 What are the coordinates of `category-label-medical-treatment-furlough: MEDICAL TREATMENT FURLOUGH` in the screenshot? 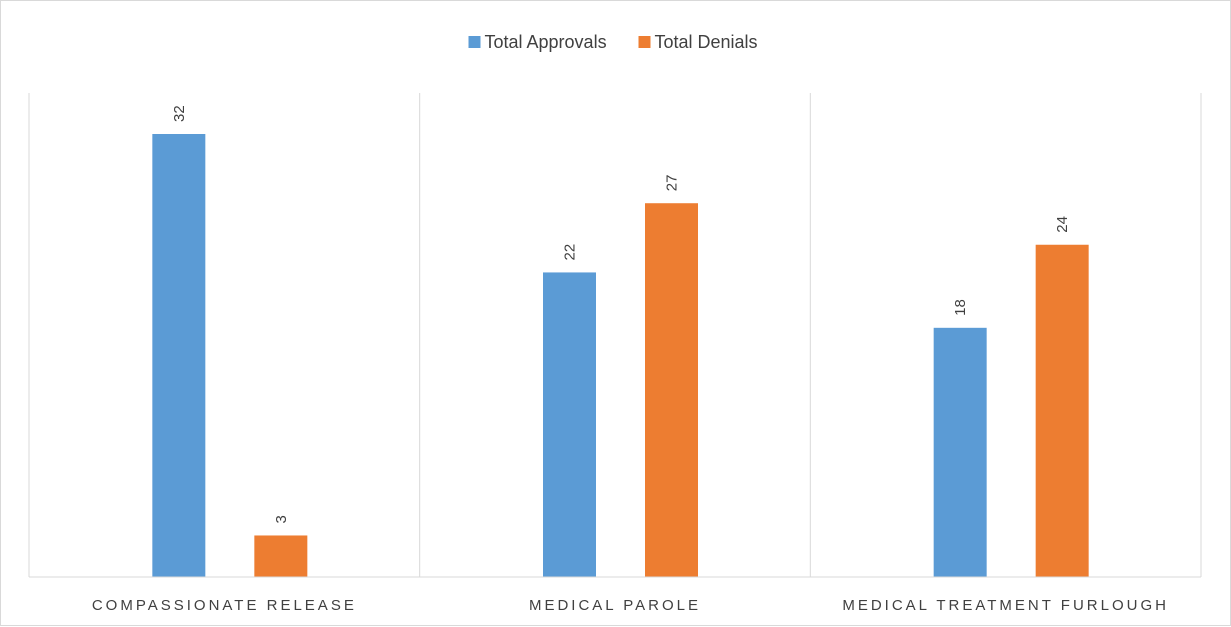 It's located at (1005, 605).